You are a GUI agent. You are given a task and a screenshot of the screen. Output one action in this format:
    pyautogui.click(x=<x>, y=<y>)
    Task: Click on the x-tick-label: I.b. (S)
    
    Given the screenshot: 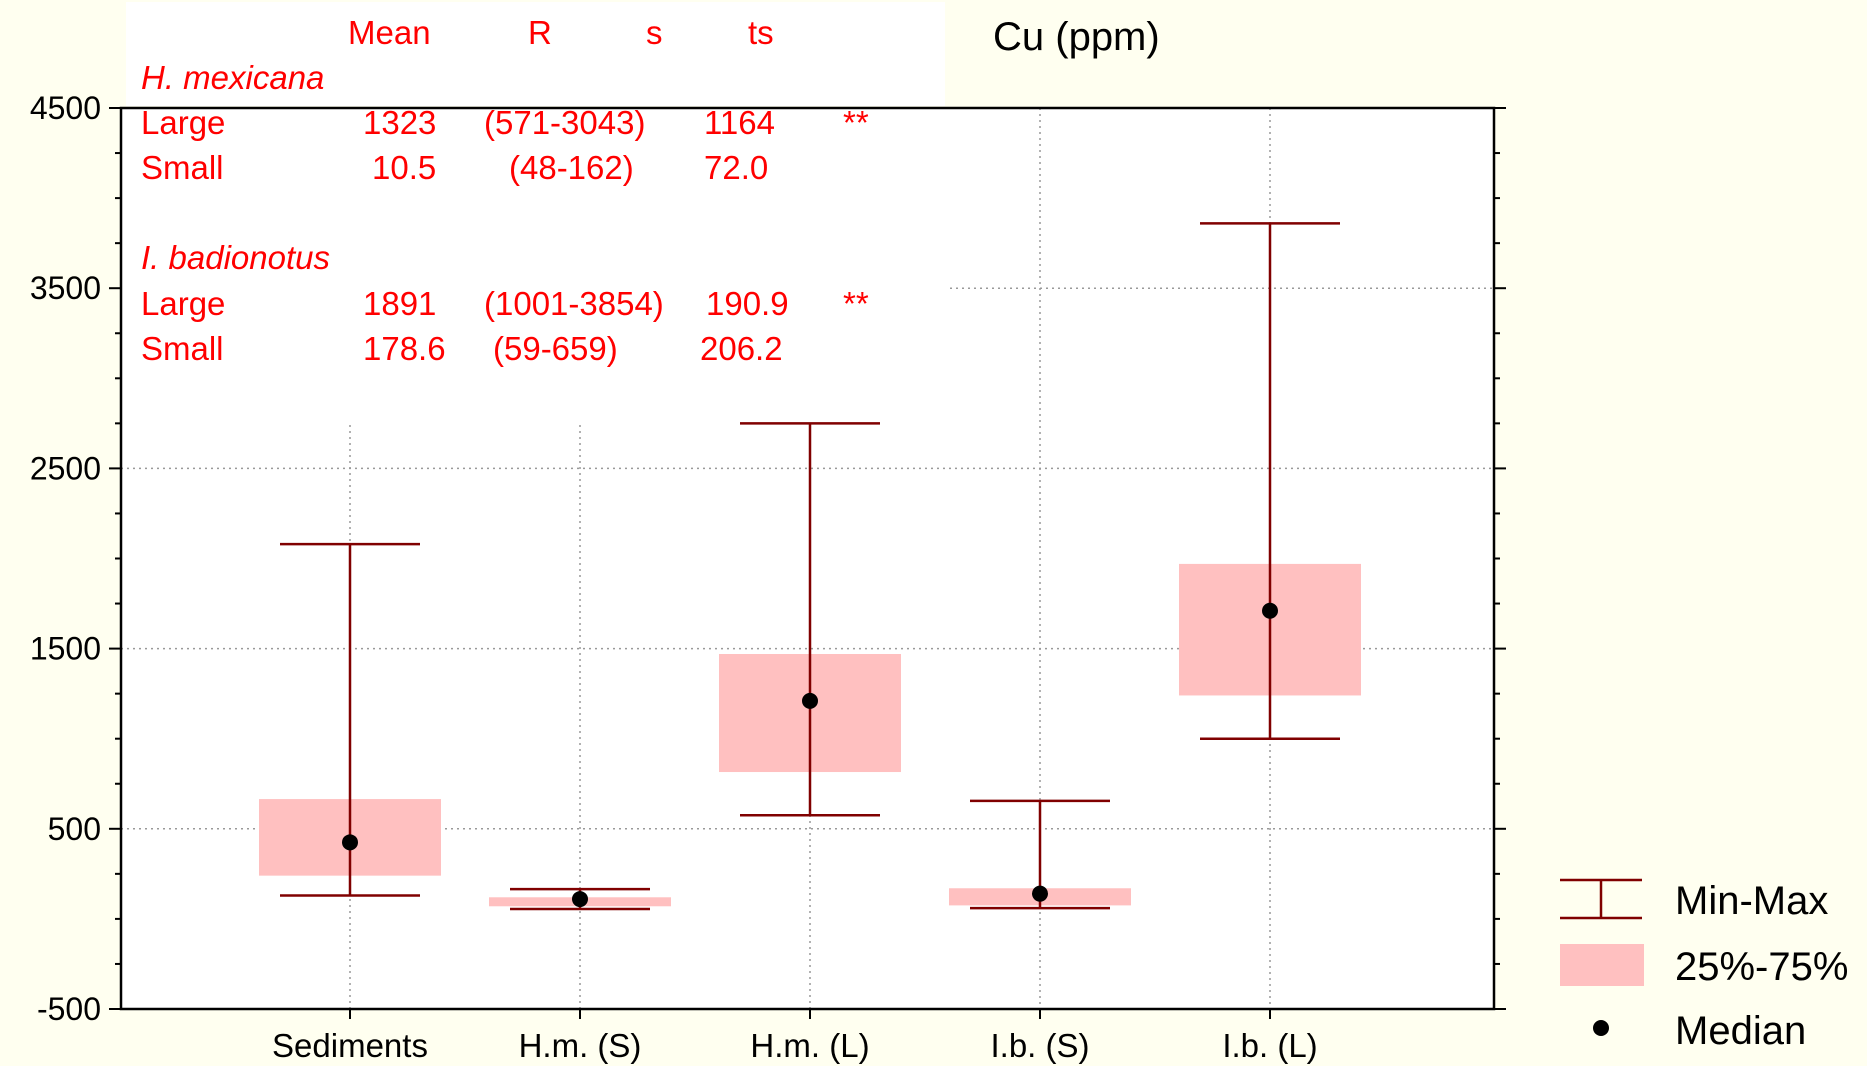 What is the action you would take?
    pyautogui.click(x=1039, y=1045)
    